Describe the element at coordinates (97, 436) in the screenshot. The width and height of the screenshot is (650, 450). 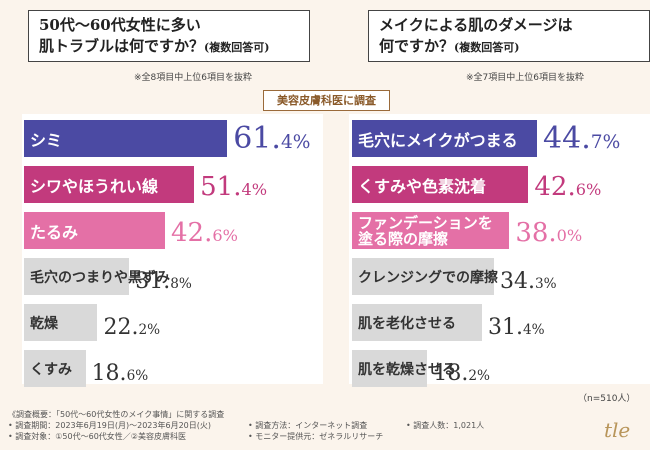
I see `footer-target: • 調査対象：①50代〜60代女性／②美容皮膚科医` at that location.